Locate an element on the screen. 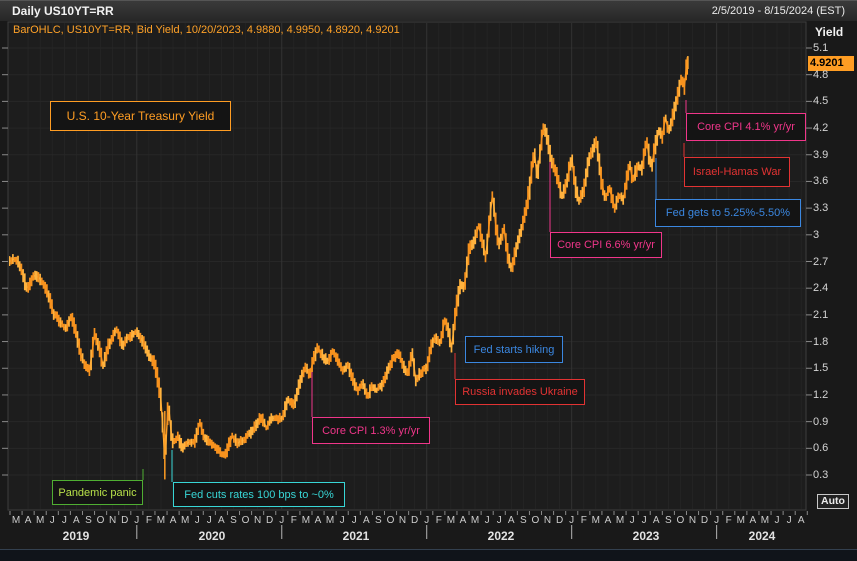 The height and width of the screenshot is (561, 857). annotation-box-russia: Russia invades Ukraine is located at coordinates (520, 392).